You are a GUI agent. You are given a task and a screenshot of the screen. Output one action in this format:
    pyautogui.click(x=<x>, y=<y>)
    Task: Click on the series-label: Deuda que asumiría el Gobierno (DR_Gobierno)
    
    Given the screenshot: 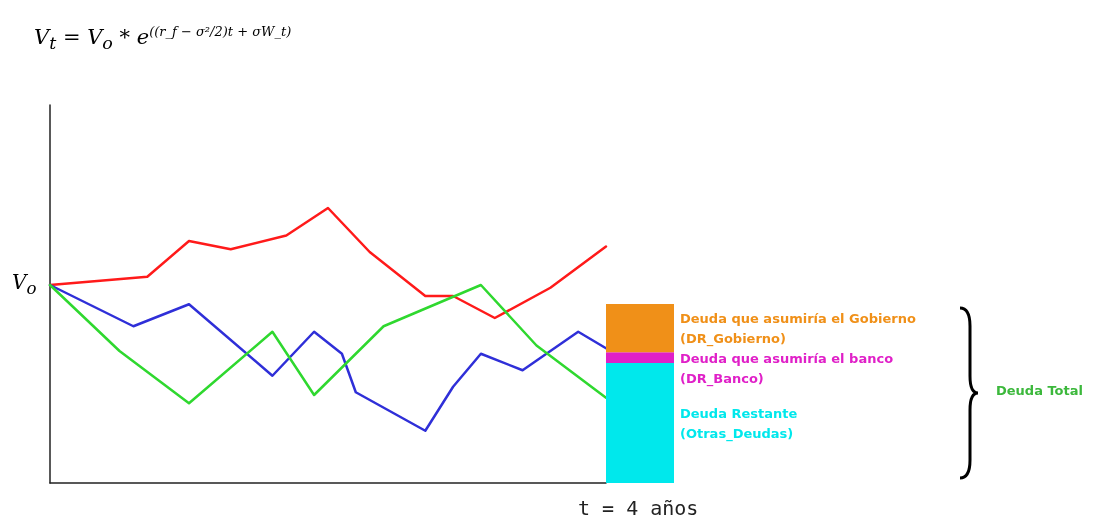 What is the action you would take?
    pyautogui.click(x=798, y=328)
    